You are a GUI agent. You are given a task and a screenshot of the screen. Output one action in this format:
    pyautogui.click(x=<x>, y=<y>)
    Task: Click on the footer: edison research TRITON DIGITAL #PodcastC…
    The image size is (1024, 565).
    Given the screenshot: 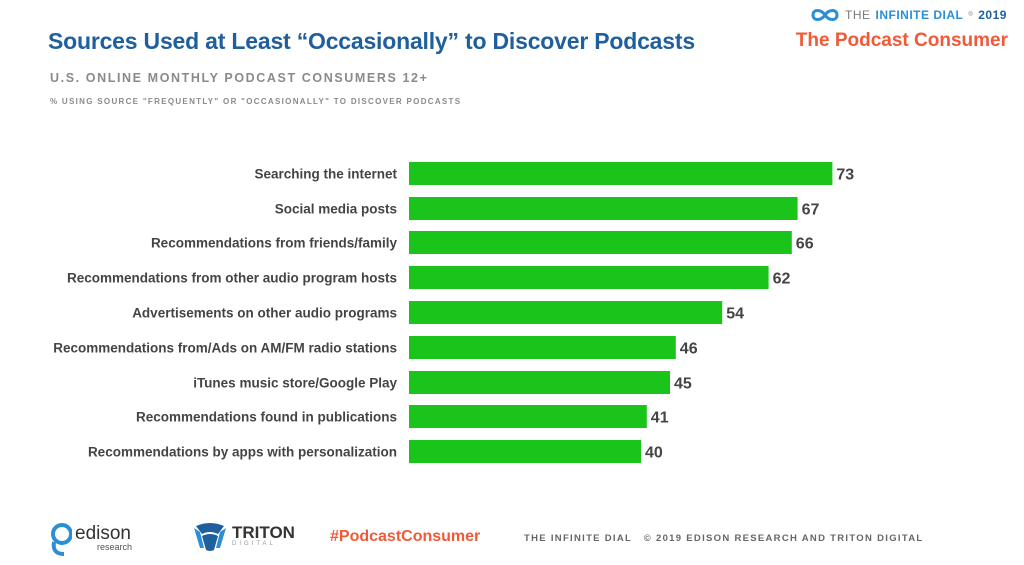 What is the action you would take?
    pyautogui.click(x=512, y=537)
    